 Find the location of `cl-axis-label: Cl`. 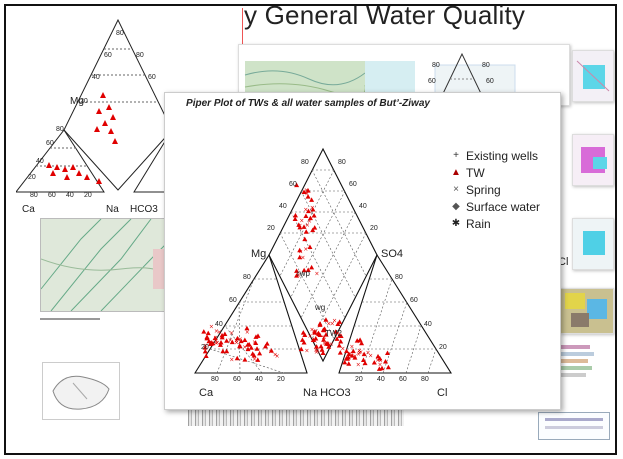

cl-axis-label: Cl is located at coordinates (442, 393).